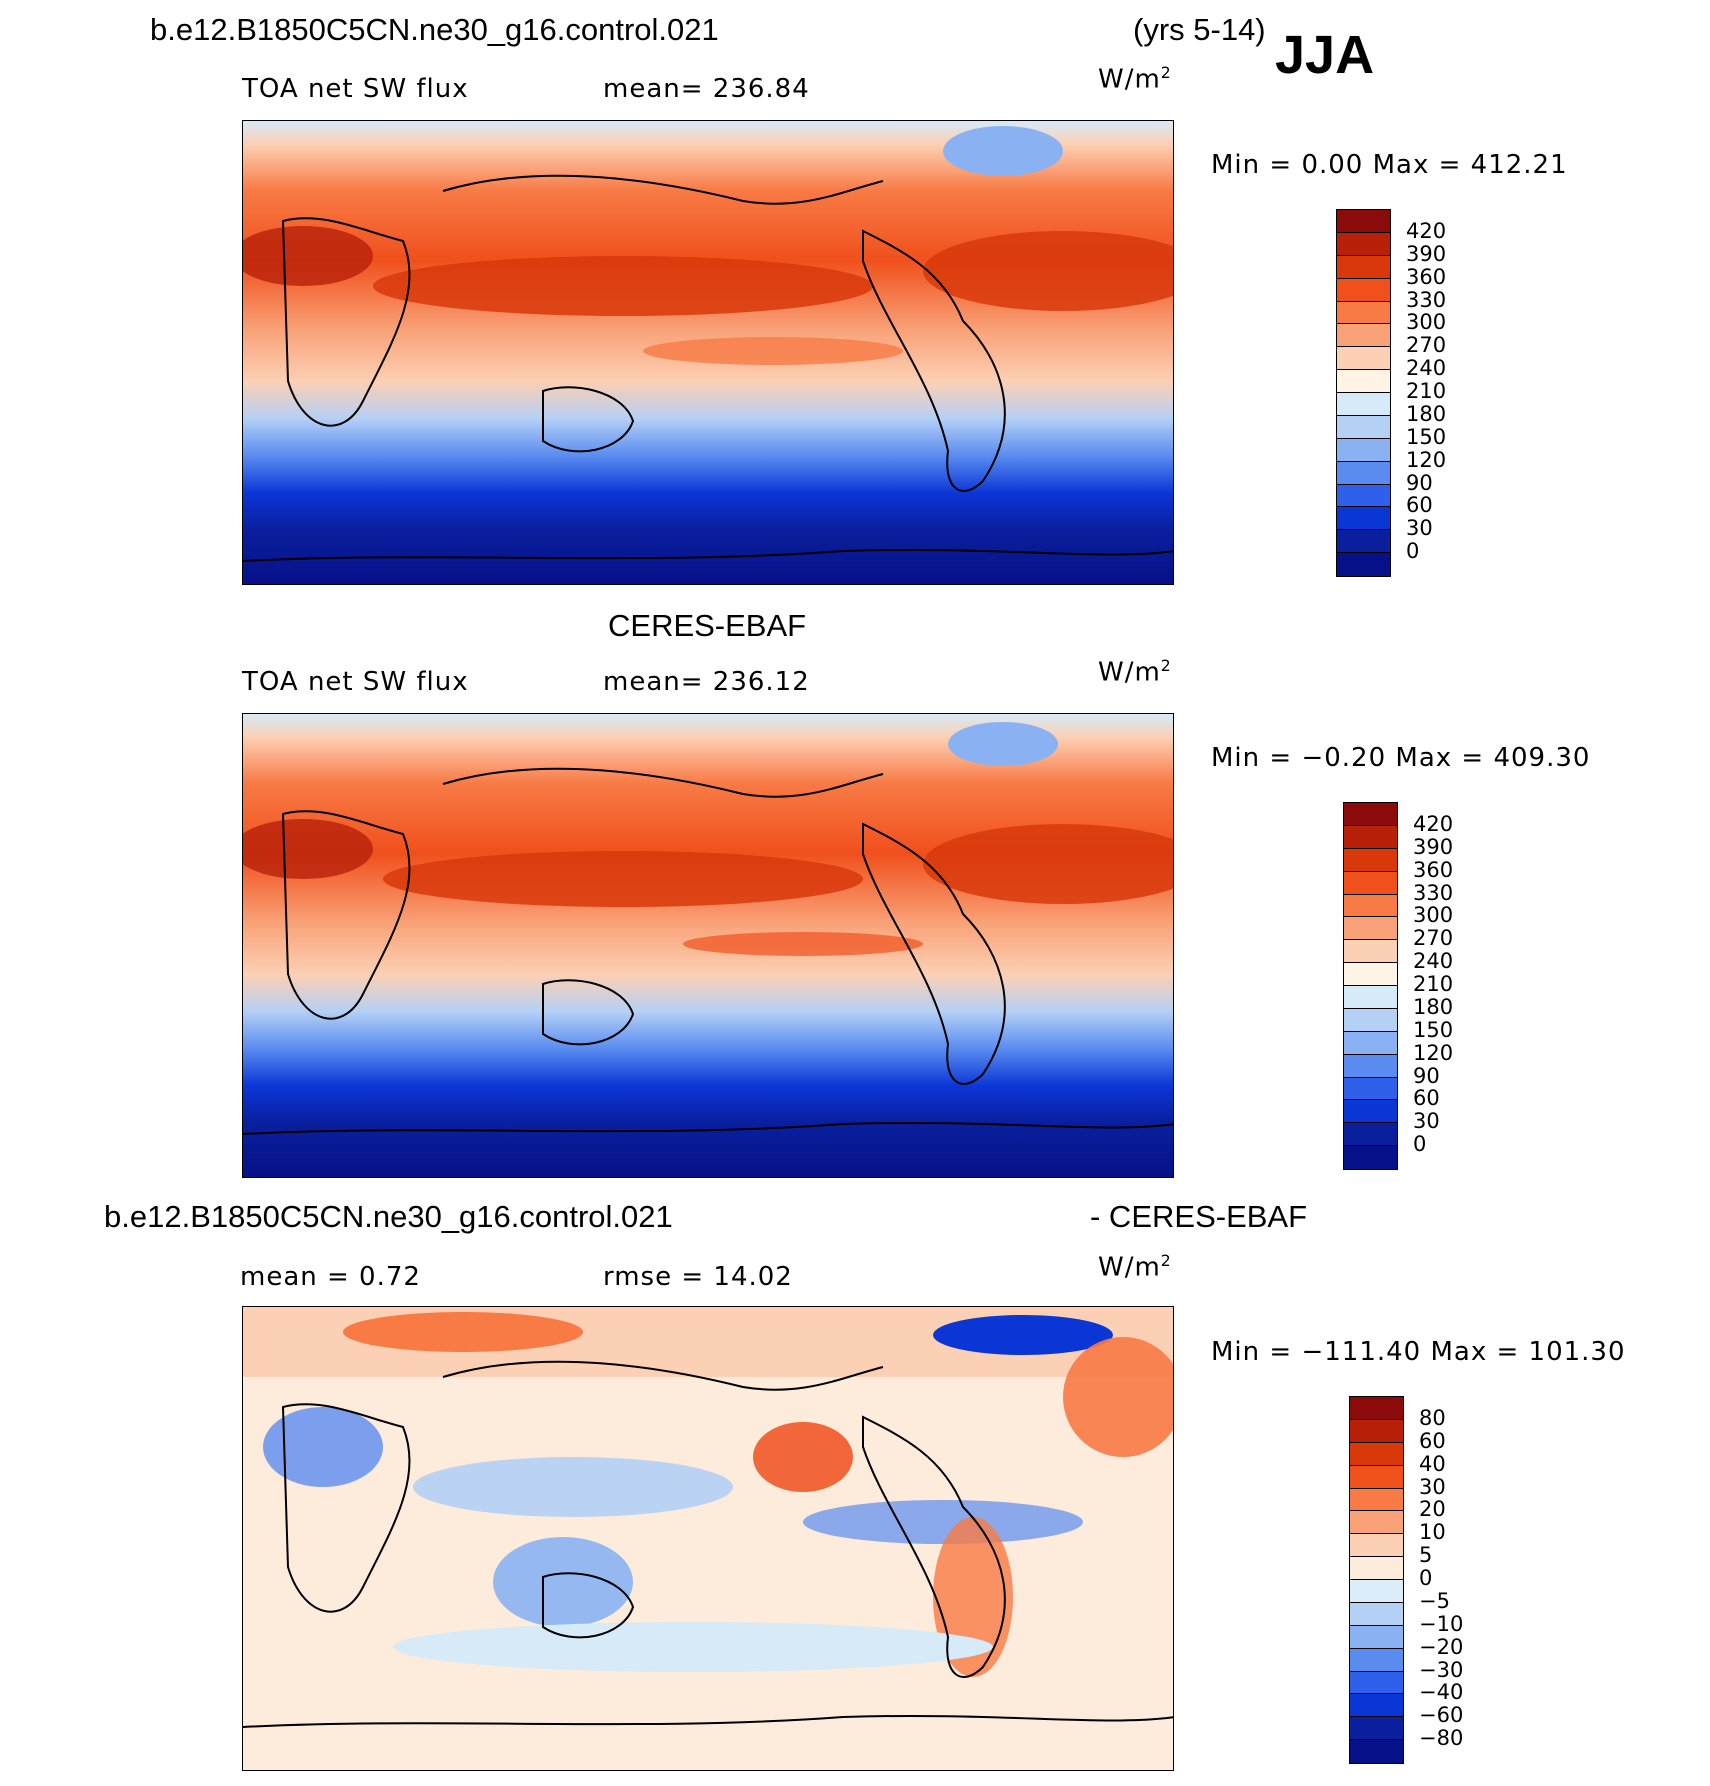  What do you see at coordinates (1432, 1463) in the screenshot?
I see `colorbar-tick-label: 40` at bounding box center [1432, 1463].